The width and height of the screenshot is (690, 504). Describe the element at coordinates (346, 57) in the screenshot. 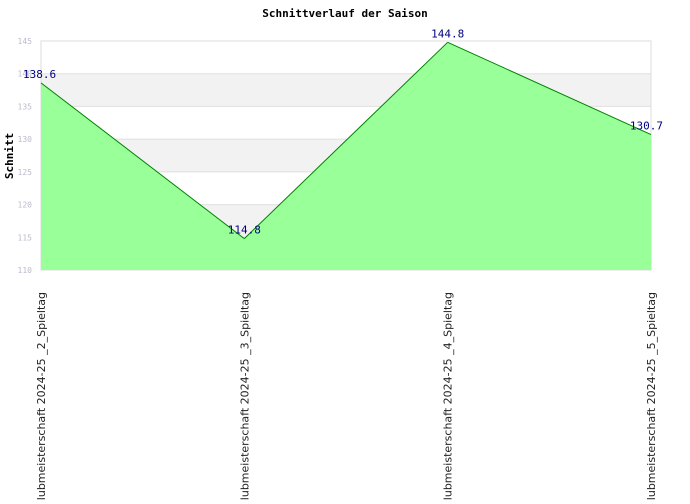

I see `background-band` at that location.